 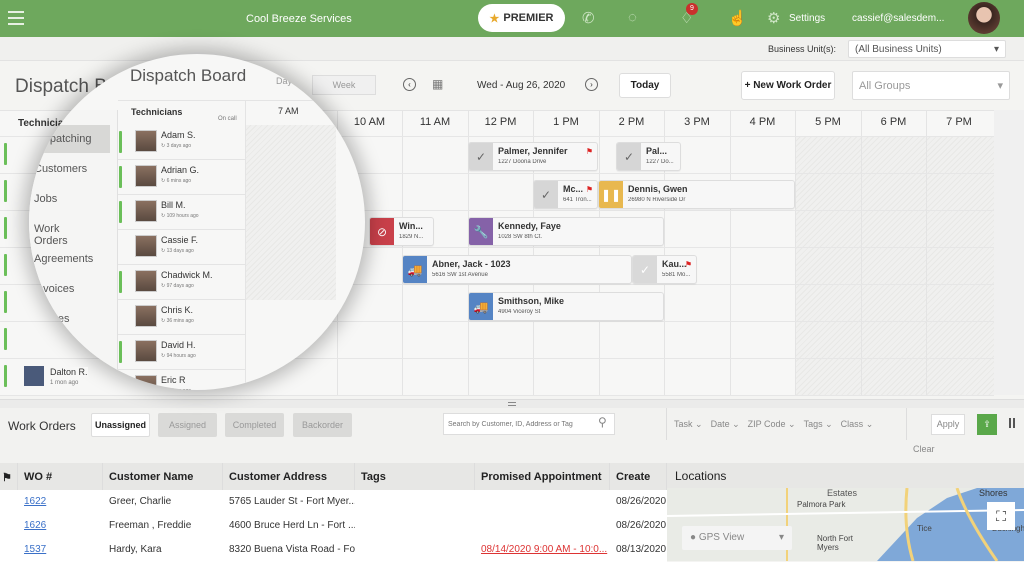 I want to click on on-call-header: On call, so click(x=227, y=119).